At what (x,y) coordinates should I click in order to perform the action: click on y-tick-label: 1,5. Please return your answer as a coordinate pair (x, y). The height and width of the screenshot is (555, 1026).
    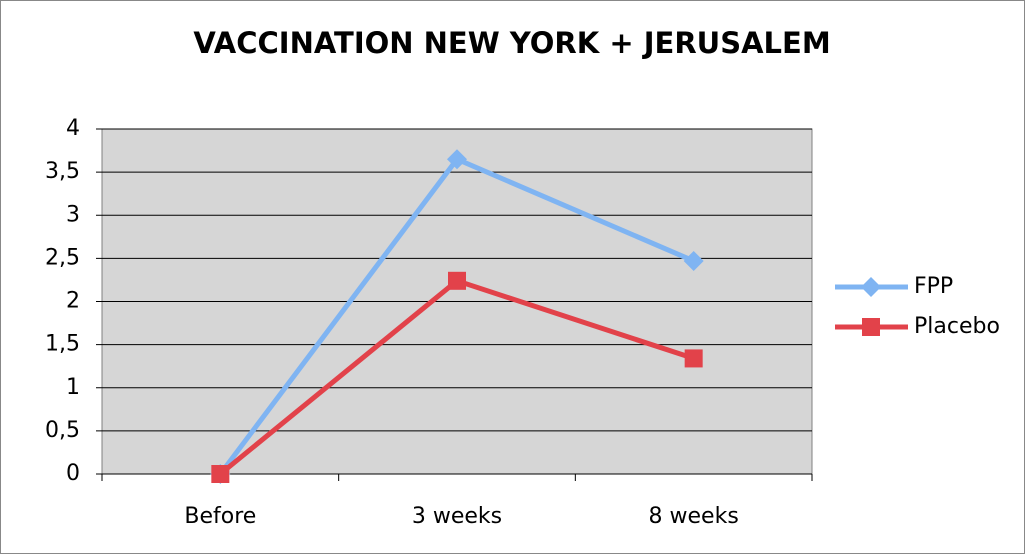
    Looking at the image, I should click on (62, 344).